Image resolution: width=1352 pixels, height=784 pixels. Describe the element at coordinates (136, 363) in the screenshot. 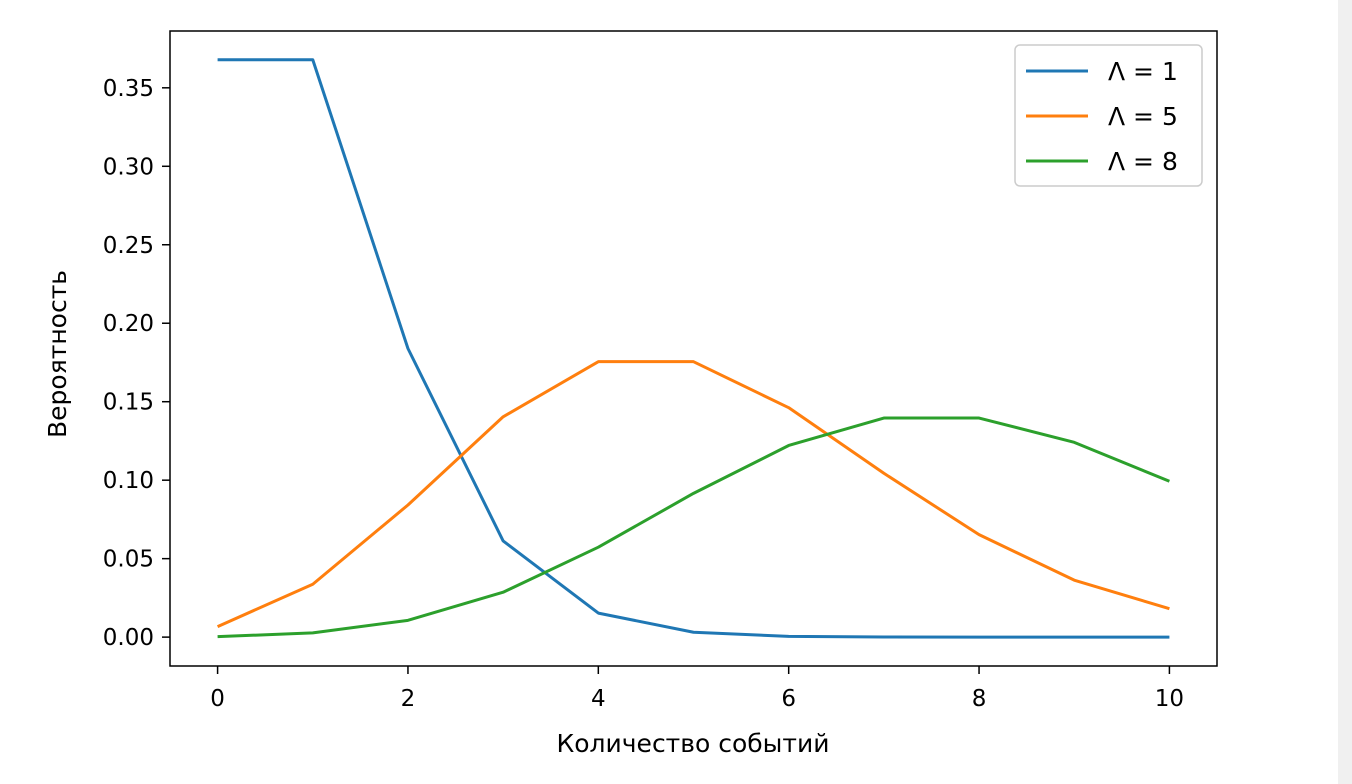

I see `y-axis: 0.00 0.05 0.10 0.15 0.20 0.25 0.30 0.35` at that location.